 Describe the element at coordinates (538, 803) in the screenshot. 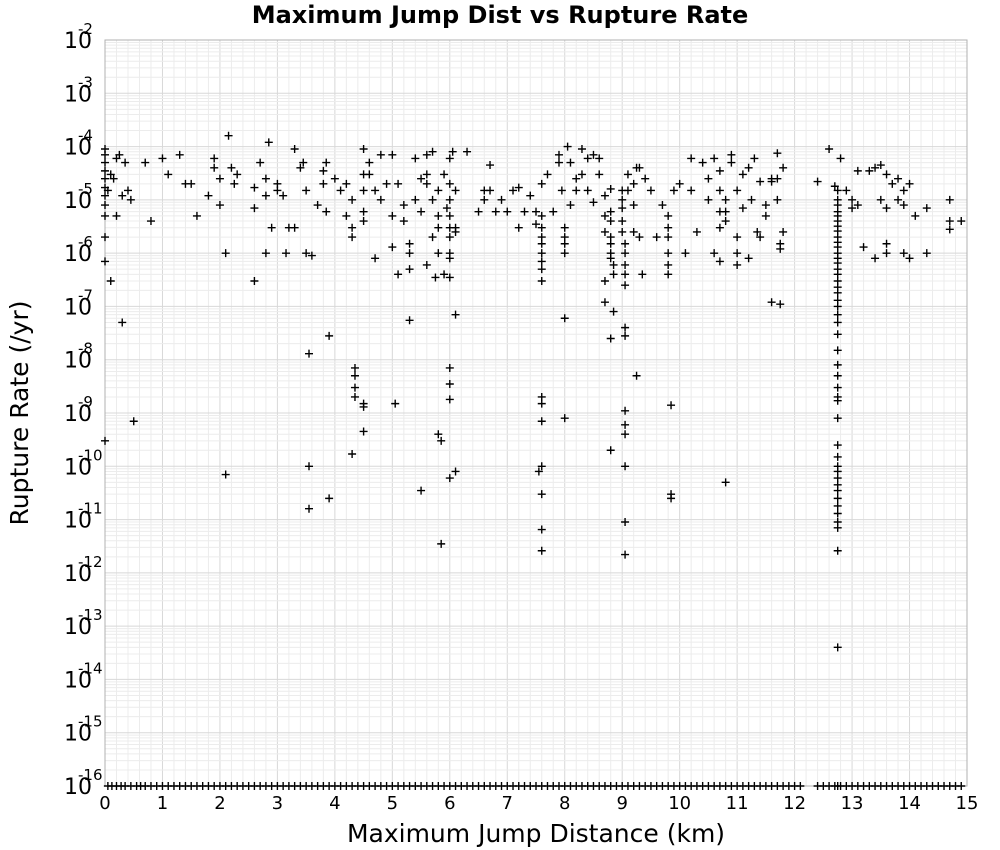

I see `x-axis-ticks: 0 1 2 3 4 5 6 7 8 9 10 11 12 13 14 15` at that location.